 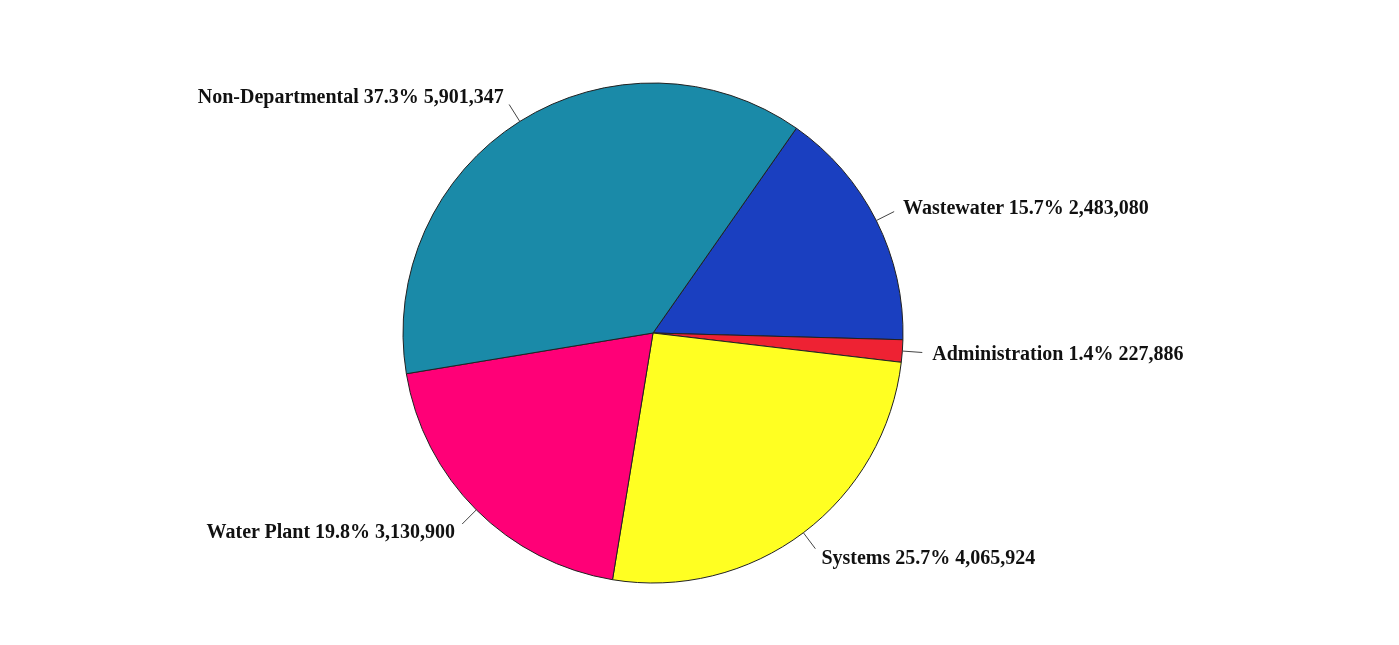 I want to click on slice-label: Systems 25.7% 4,065,924, so click(x=928, y=557).